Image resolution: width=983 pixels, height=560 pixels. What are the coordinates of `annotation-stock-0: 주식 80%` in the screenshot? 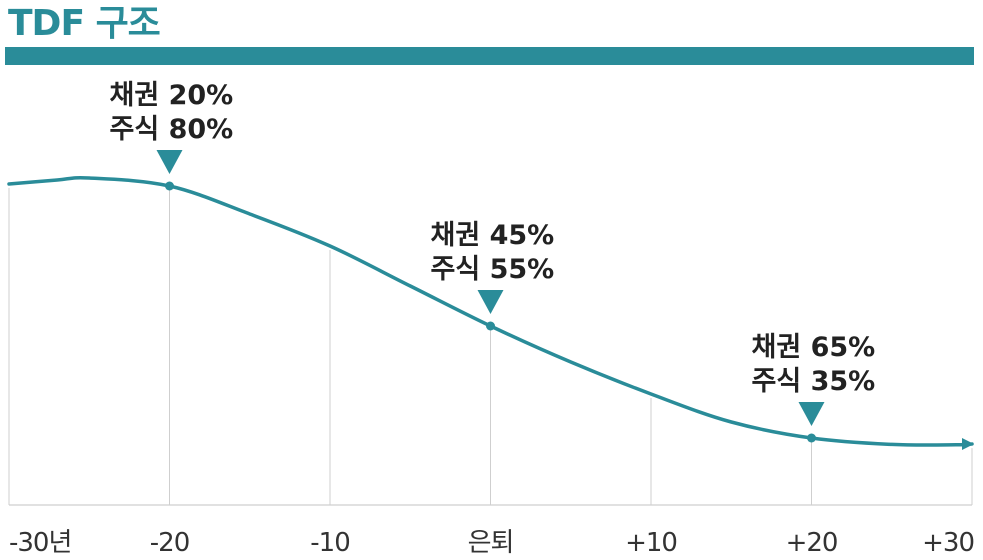 It's located at (172, 129).